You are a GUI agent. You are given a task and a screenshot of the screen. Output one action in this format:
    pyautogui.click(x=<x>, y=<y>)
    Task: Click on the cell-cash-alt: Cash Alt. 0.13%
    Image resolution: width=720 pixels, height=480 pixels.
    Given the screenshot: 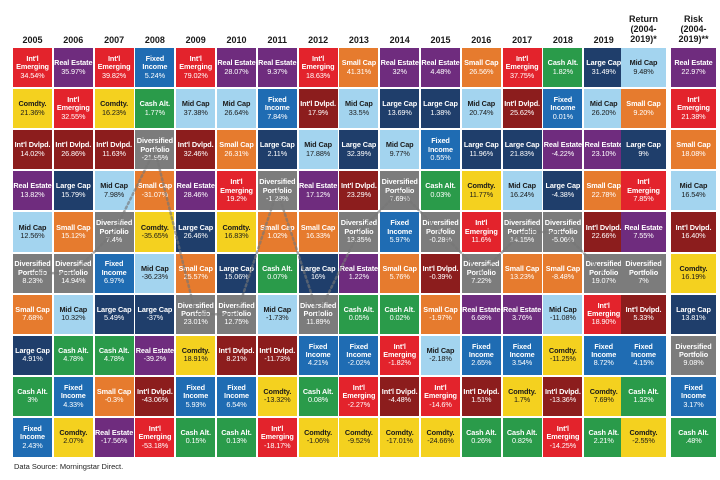 What is the action you would take?
    pyautogui.click(x=236, y=437)
    